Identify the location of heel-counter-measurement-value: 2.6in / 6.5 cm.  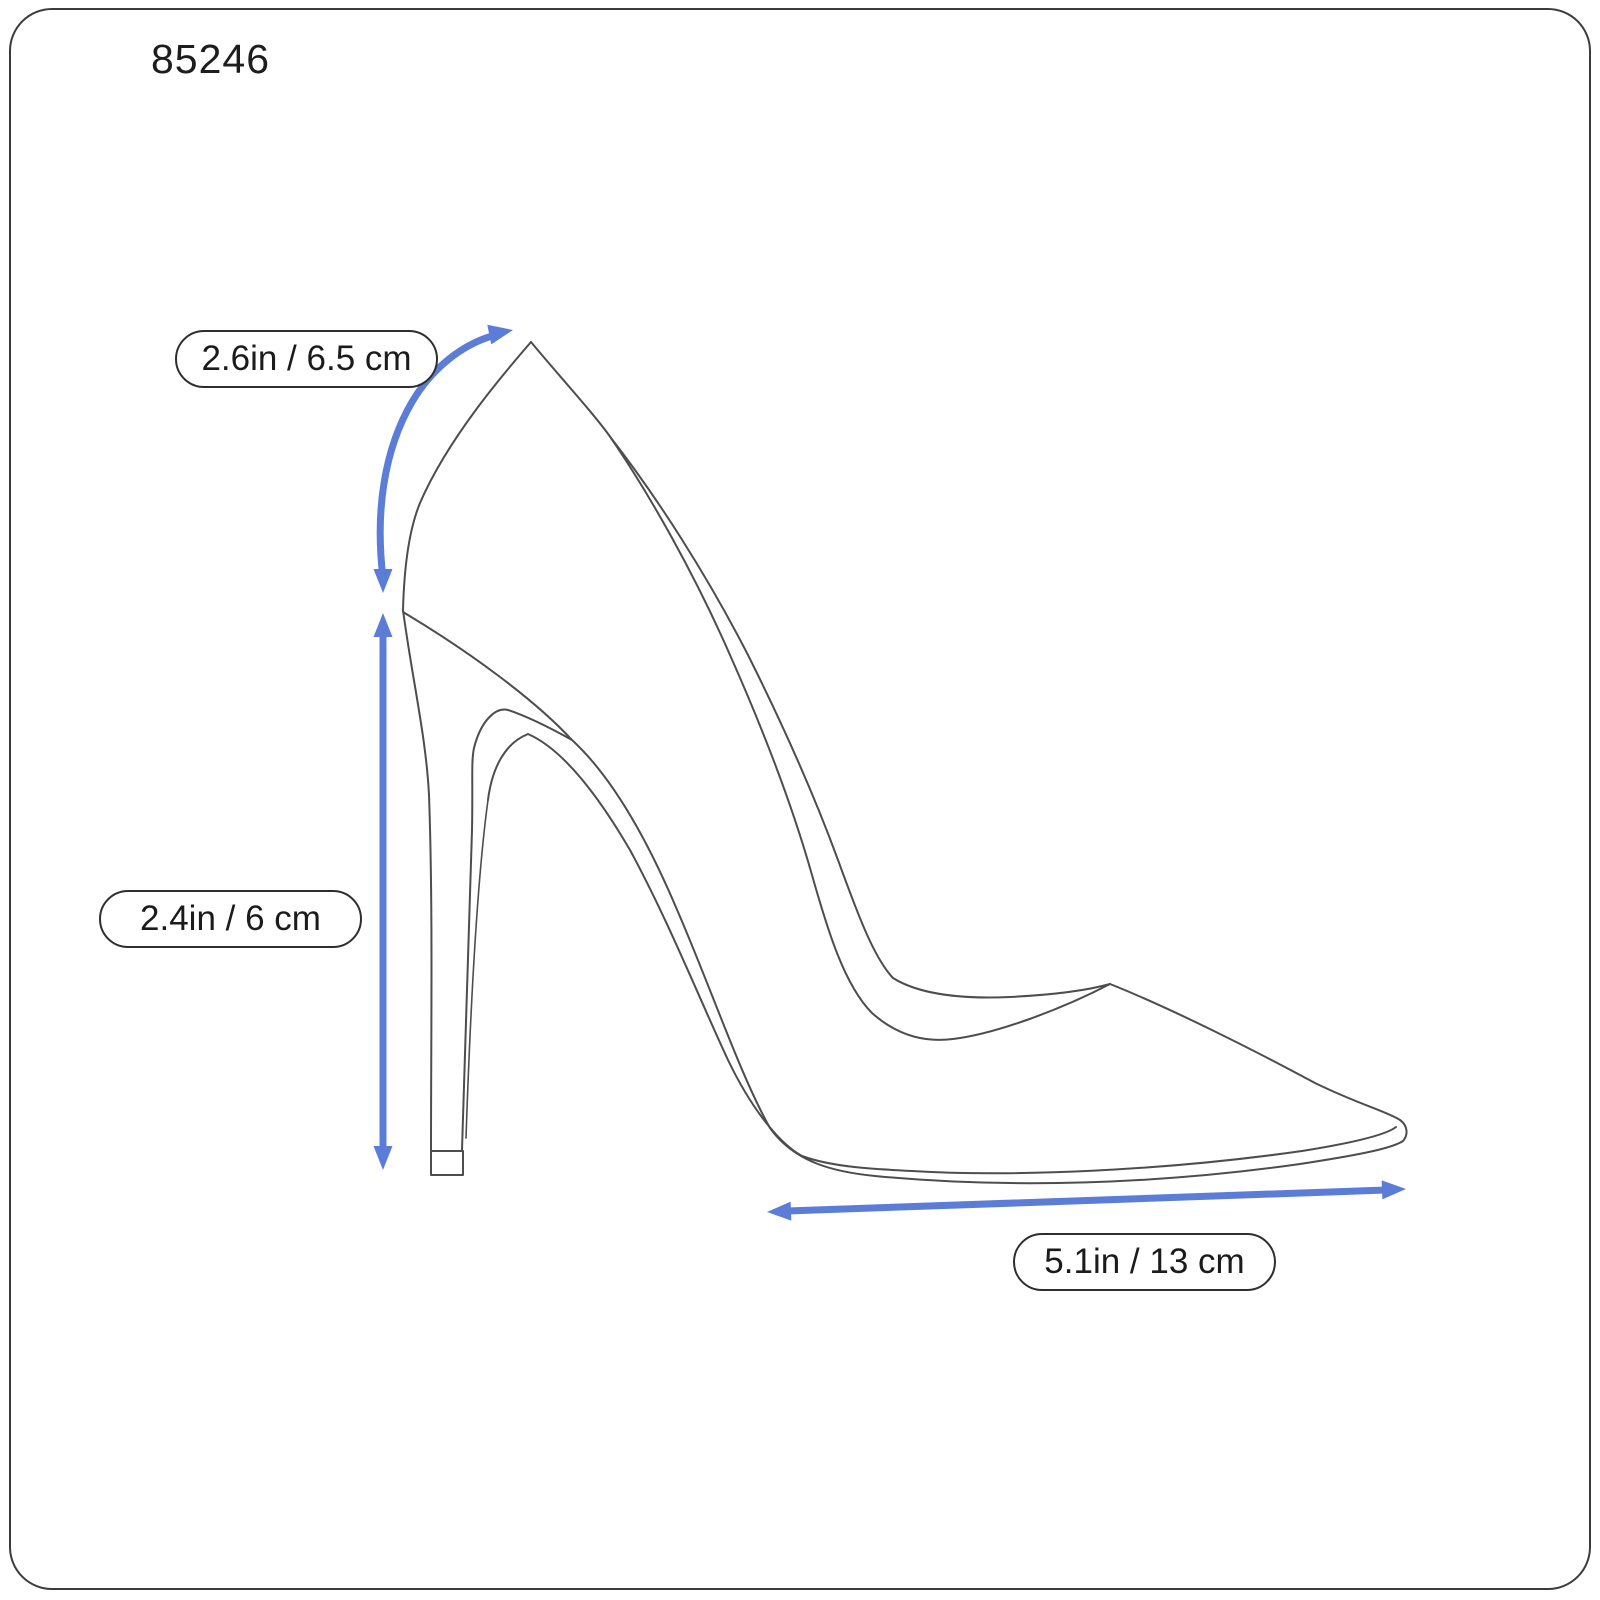
(306, 358).